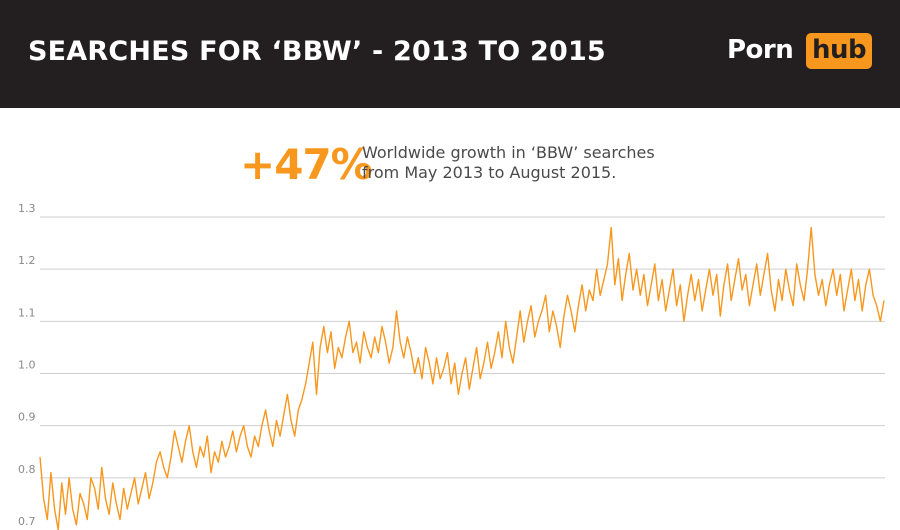 This screenshot has width=900, height=530. I want to click on growth-description-line-2: from May 2013 to August 2015., so click(489, 172).